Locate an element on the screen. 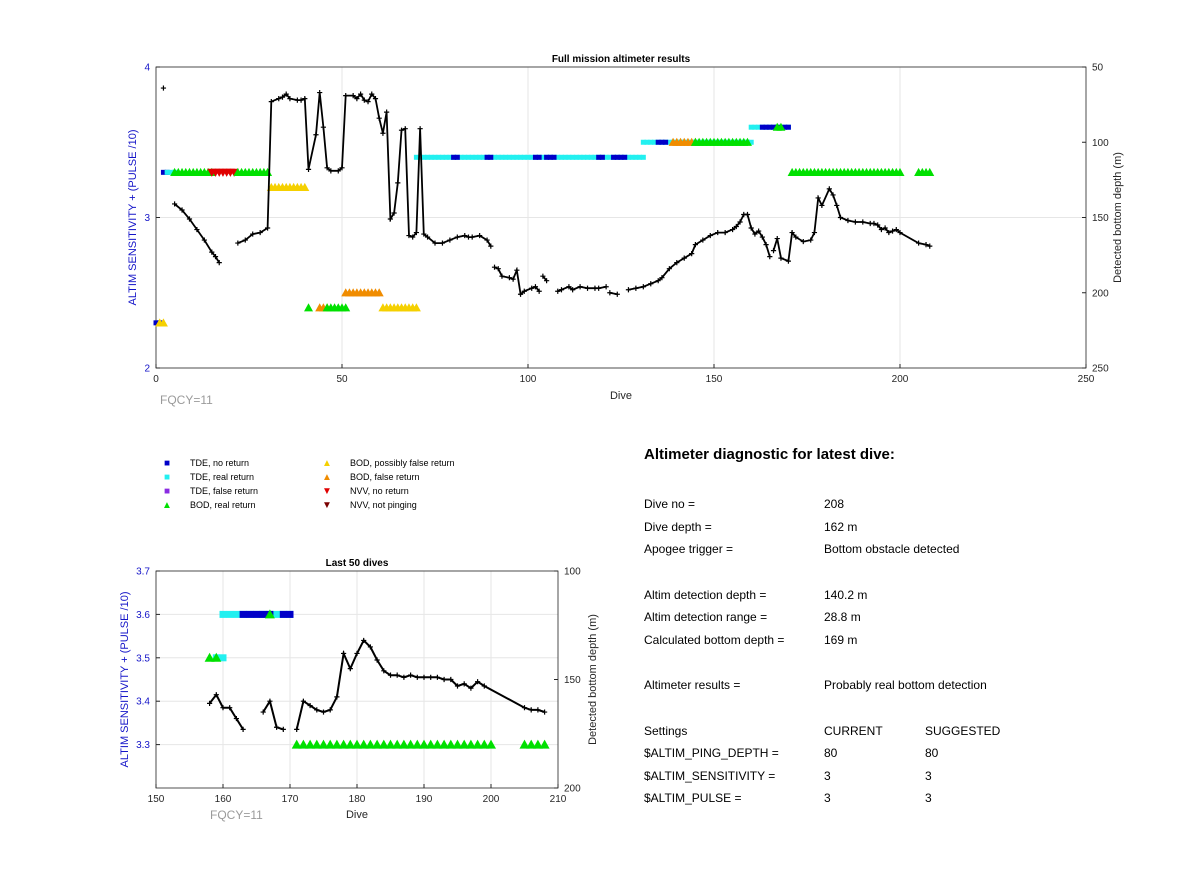 Image resolution: width=1200 pixels, height=885 pixels. triangle-down-icon: ▼ is located at coordinates (327, 491).